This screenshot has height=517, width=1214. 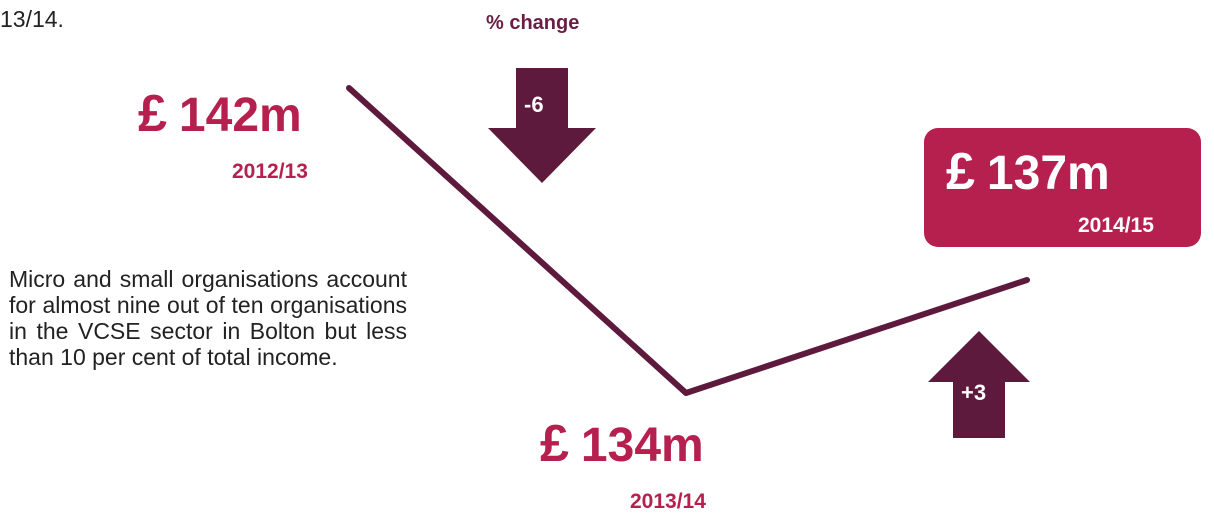 I want to click on income-2014-year: 2014/15, so click(x=1116, y=225).